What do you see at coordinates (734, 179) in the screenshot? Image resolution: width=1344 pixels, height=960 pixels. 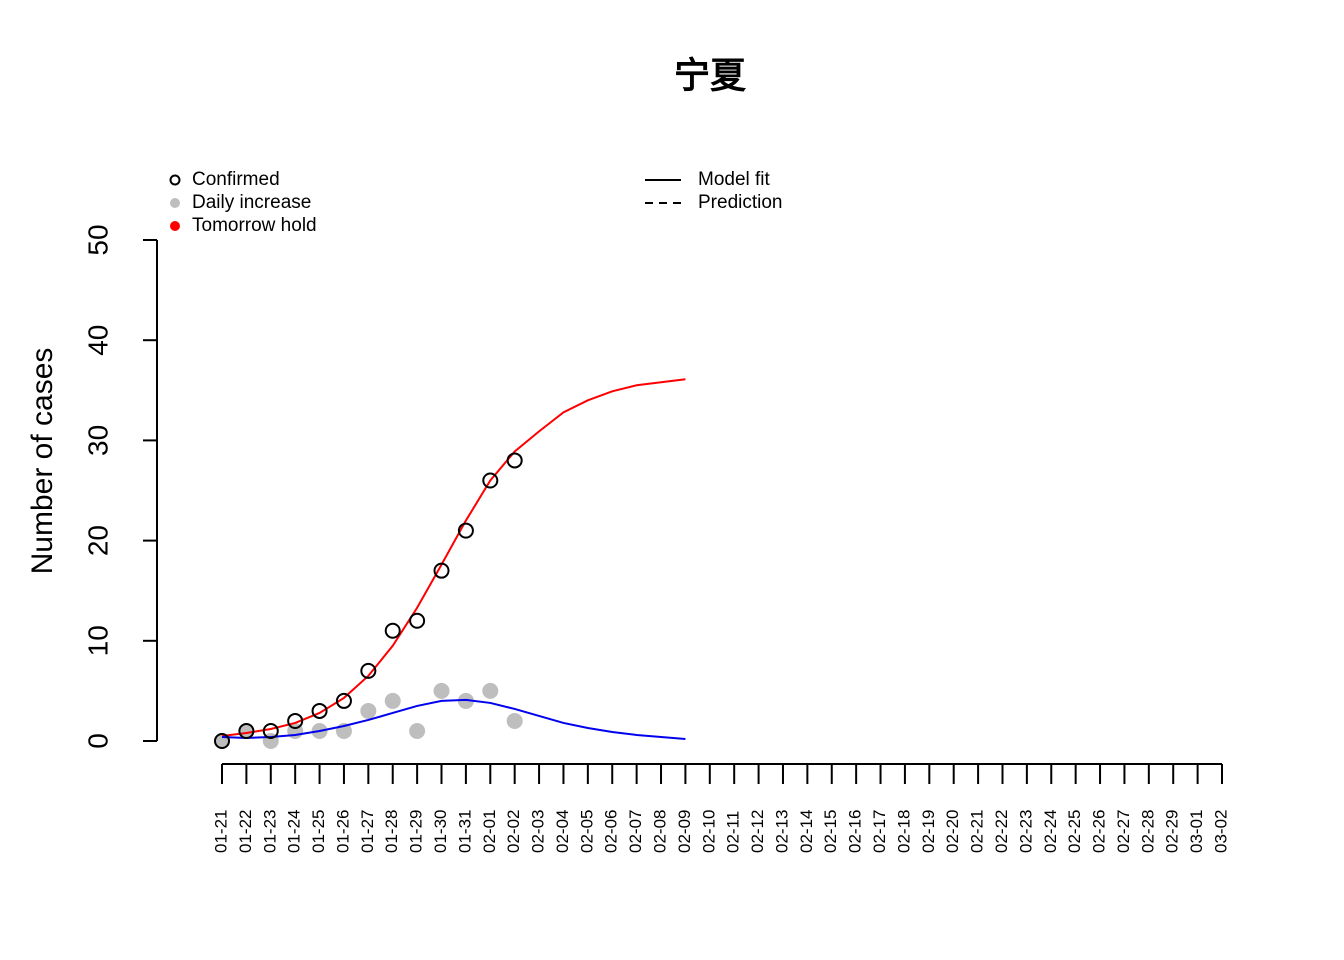 I see `legend-label: Model fit` at bounding box center [734, 179].